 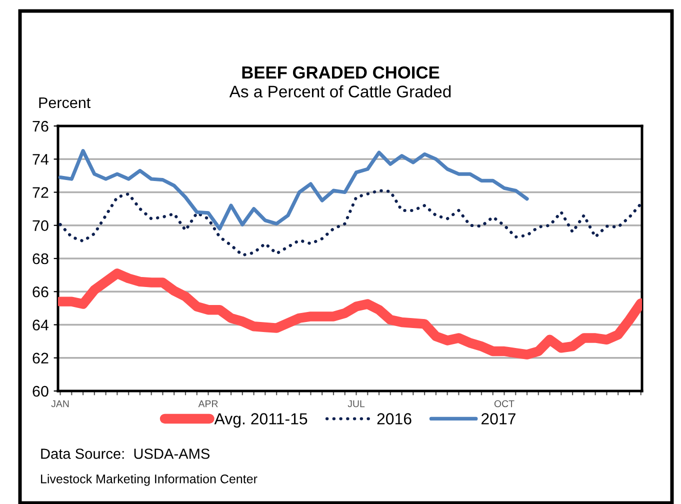 What do you see at coordinates (40, 226) in the screenshot?
I see `y-tick-label: 70` at bounding box center [40, 226].